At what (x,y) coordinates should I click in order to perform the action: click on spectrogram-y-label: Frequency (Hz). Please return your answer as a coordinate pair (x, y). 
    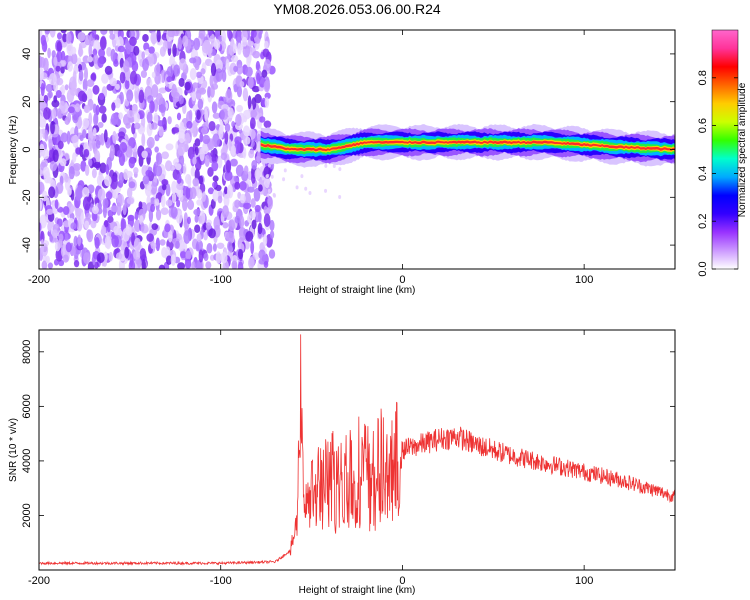
    Looking at the image, I should click on (13, 150).